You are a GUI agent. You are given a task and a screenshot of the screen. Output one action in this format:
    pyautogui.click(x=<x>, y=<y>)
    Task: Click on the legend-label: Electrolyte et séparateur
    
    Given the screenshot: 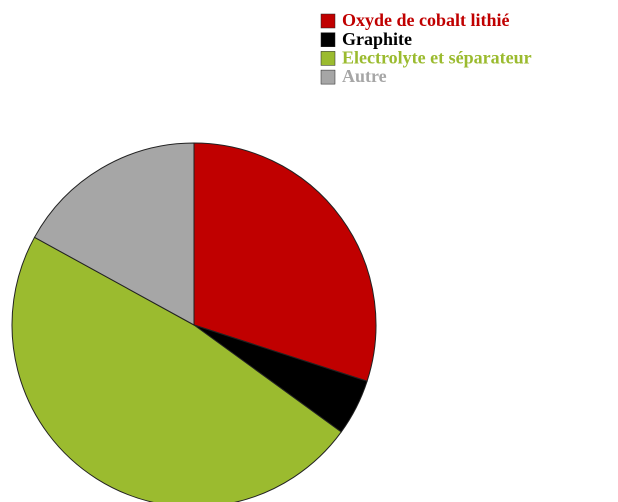 What is the action you would take?
    pyautogui.click(x=437, y=58)
    